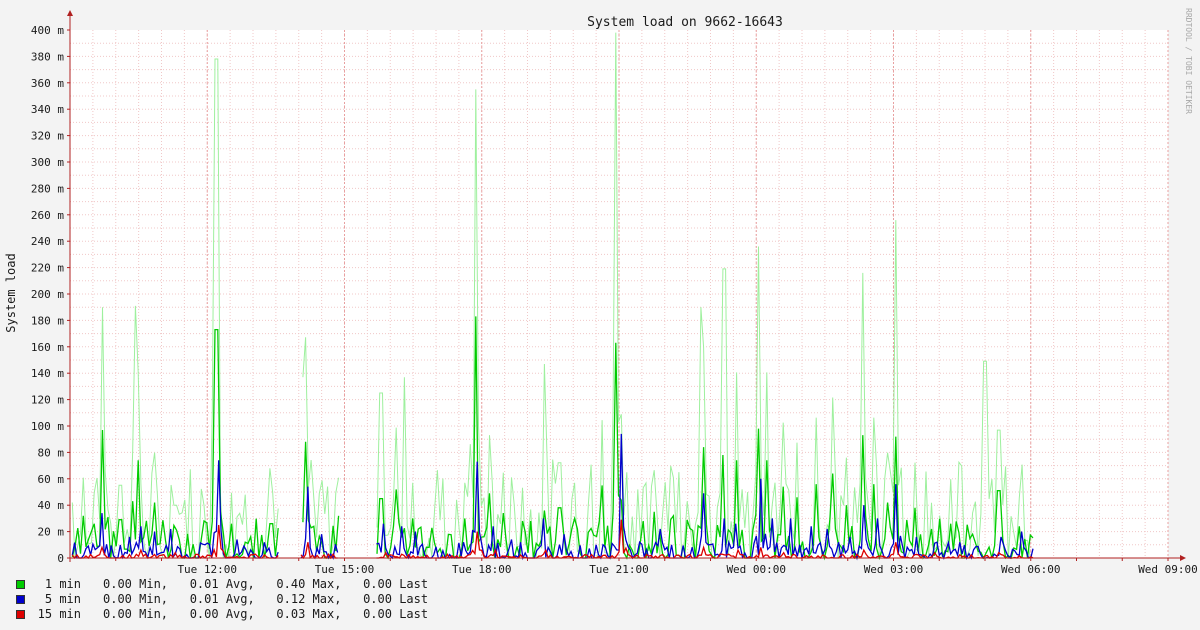 This screenshot has width=1200, height=630. I want to click on legend-label-15min: 15 min, so click(59, 614).